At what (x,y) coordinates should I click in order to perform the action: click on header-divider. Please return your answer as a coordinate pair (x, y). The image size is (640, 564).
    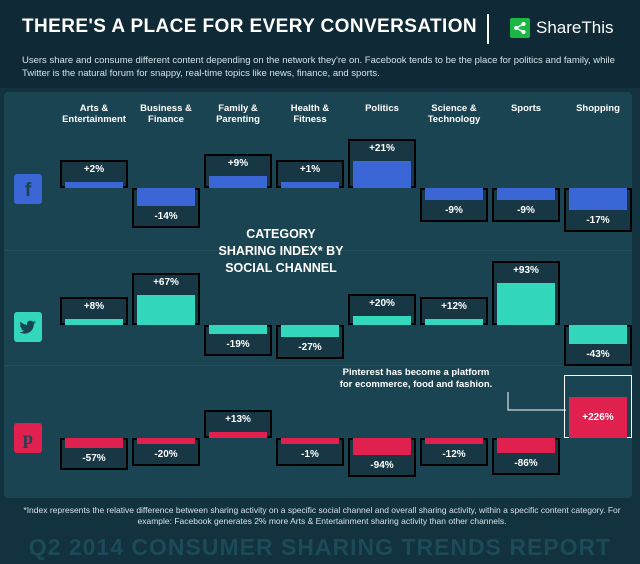
    Looking at the image, I should click on (488, 29).